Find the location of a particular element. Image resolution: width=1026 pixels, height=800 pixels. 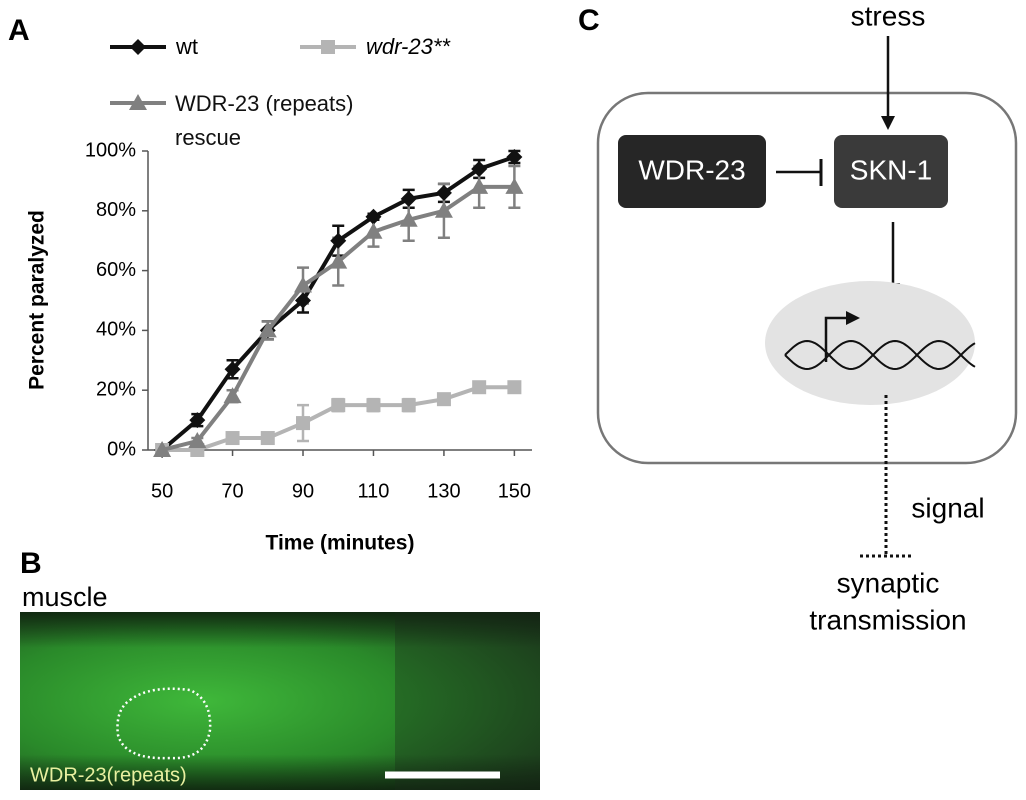

legend-label: wt is located at coordinates (186, 46).